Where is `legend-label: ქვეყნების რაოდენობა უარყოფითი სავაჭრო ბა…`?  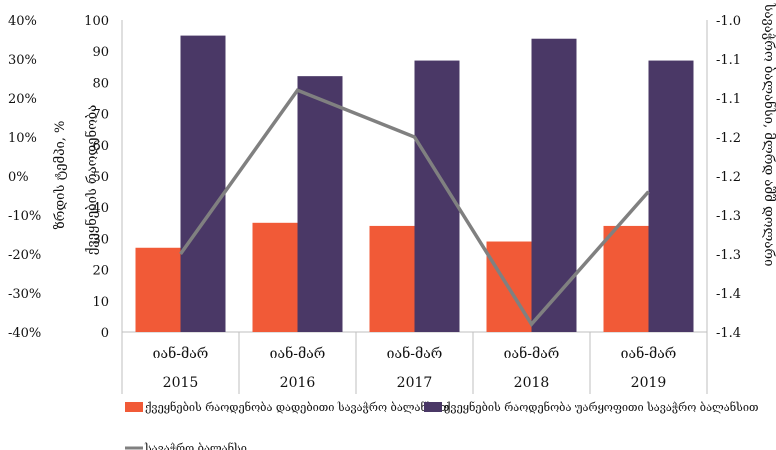
legend-label: ქვეყნების რაოდენობა უარყოფითი სავაჭრო ბა… is located at coordinates (601, 407).